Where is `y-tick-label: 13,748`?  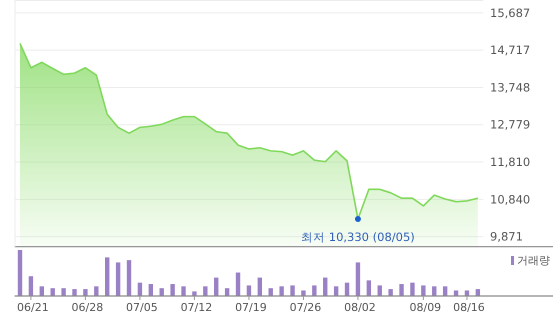 y-tick-label: 13,748 is located at coordinates (510, 87).